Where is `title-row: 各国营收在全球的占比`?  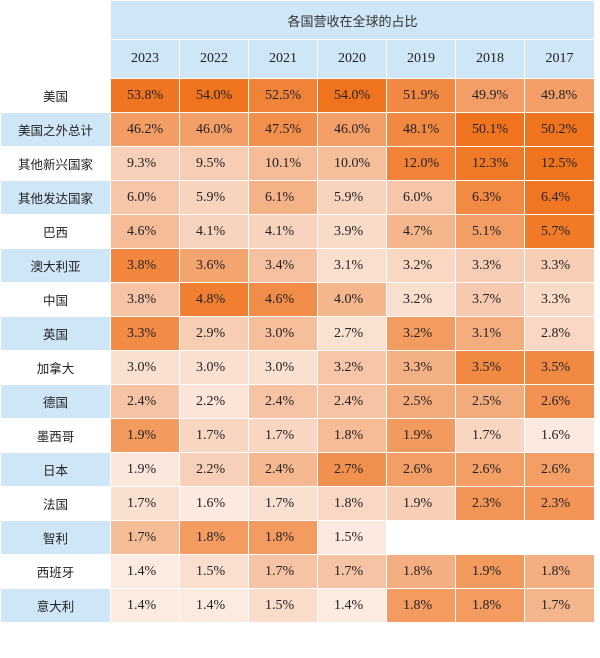
title-row: 各国营收在全球的占比 is located at coordinates (298, 20).